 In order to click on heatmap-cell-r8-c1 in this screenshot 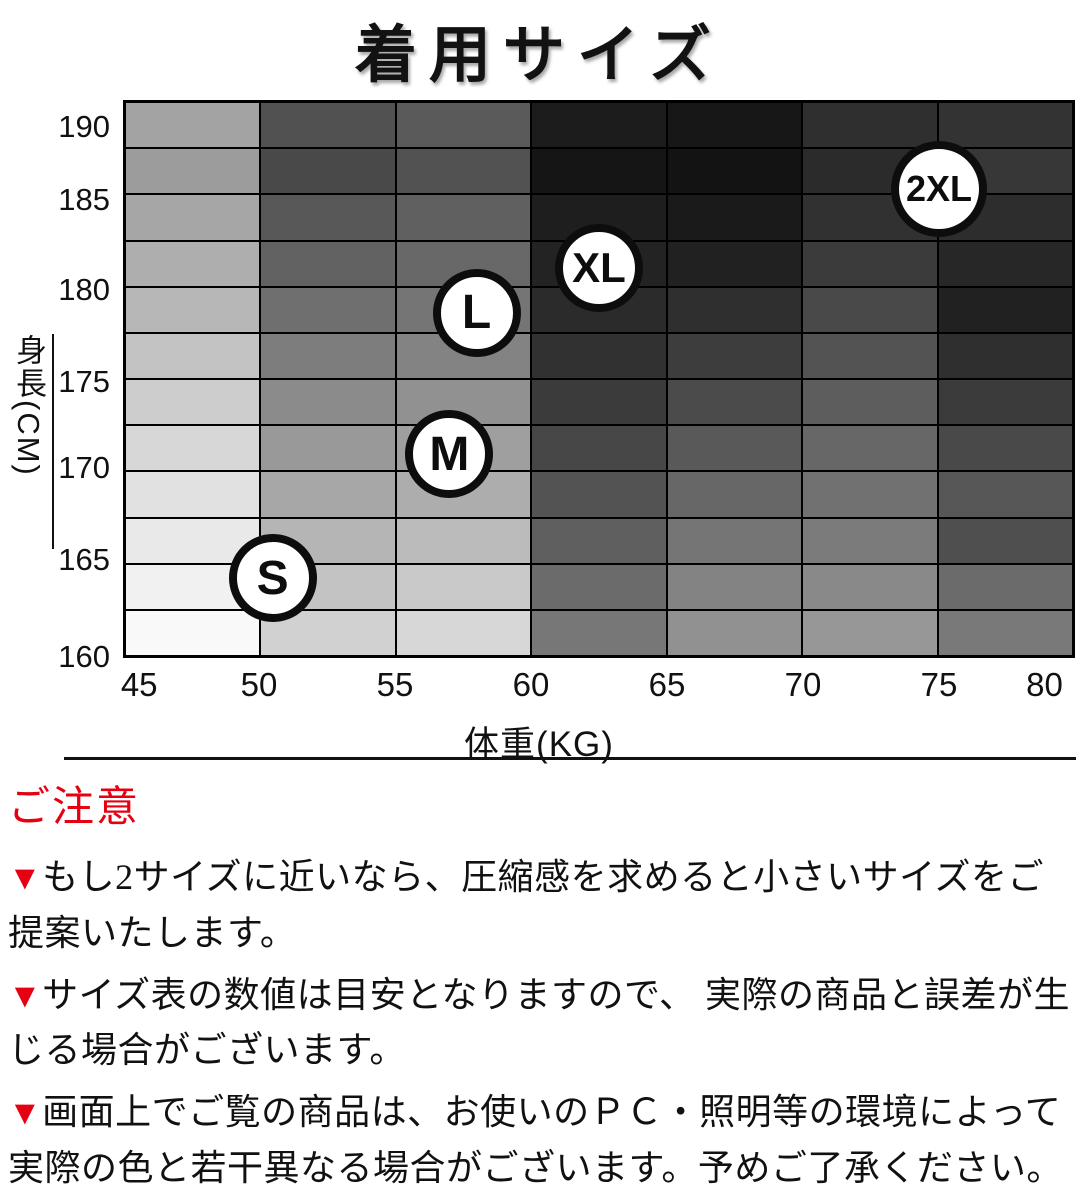, I will do `click(328, 494)`.